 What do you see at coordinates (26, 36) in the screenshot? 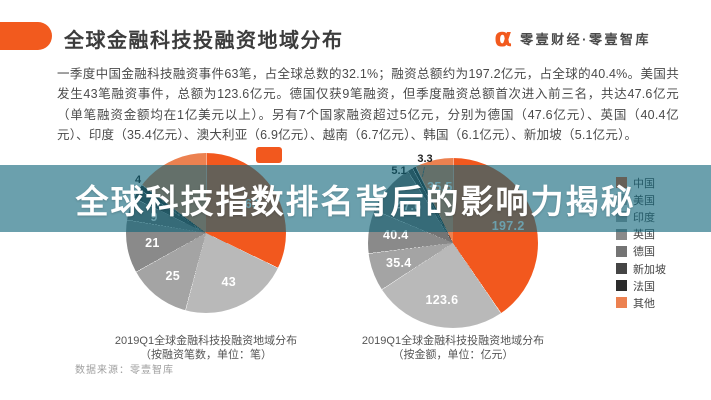
I see `title-accent-pill` at bounding box center [26, 36].